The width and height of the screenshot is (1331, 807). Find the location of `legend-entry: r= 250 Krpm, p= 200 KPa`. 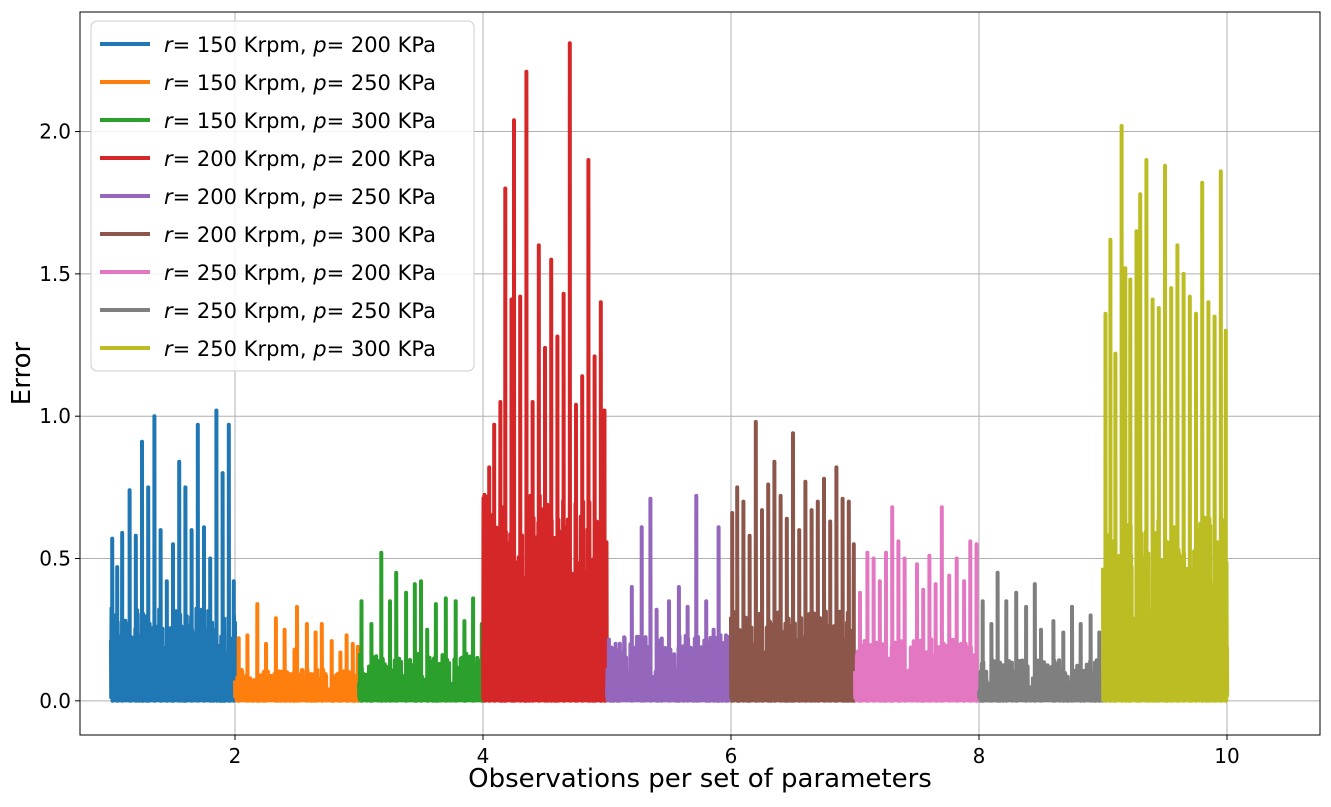

legend-entry: r= 250 Krpm, p= 200 KPa is located at coordinates (300, 273).